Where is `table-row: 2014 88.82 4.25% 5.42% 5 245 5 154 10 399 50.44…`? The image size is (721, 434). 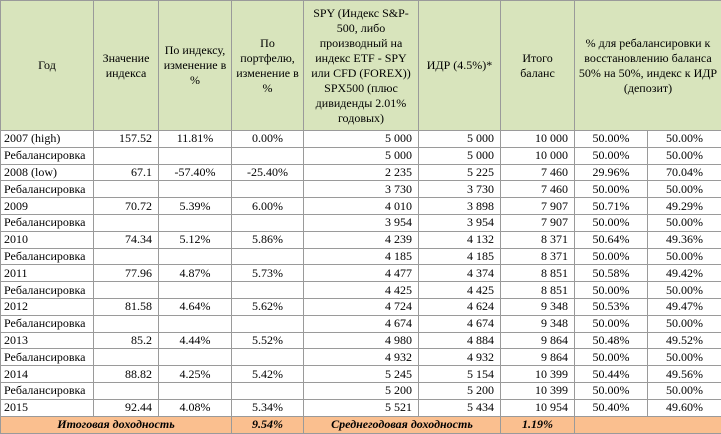 table-row: 2014 88.82 4.25% 5.42% 5 245 5 154 10 399 50.44… is located at coordinates (360, 374).